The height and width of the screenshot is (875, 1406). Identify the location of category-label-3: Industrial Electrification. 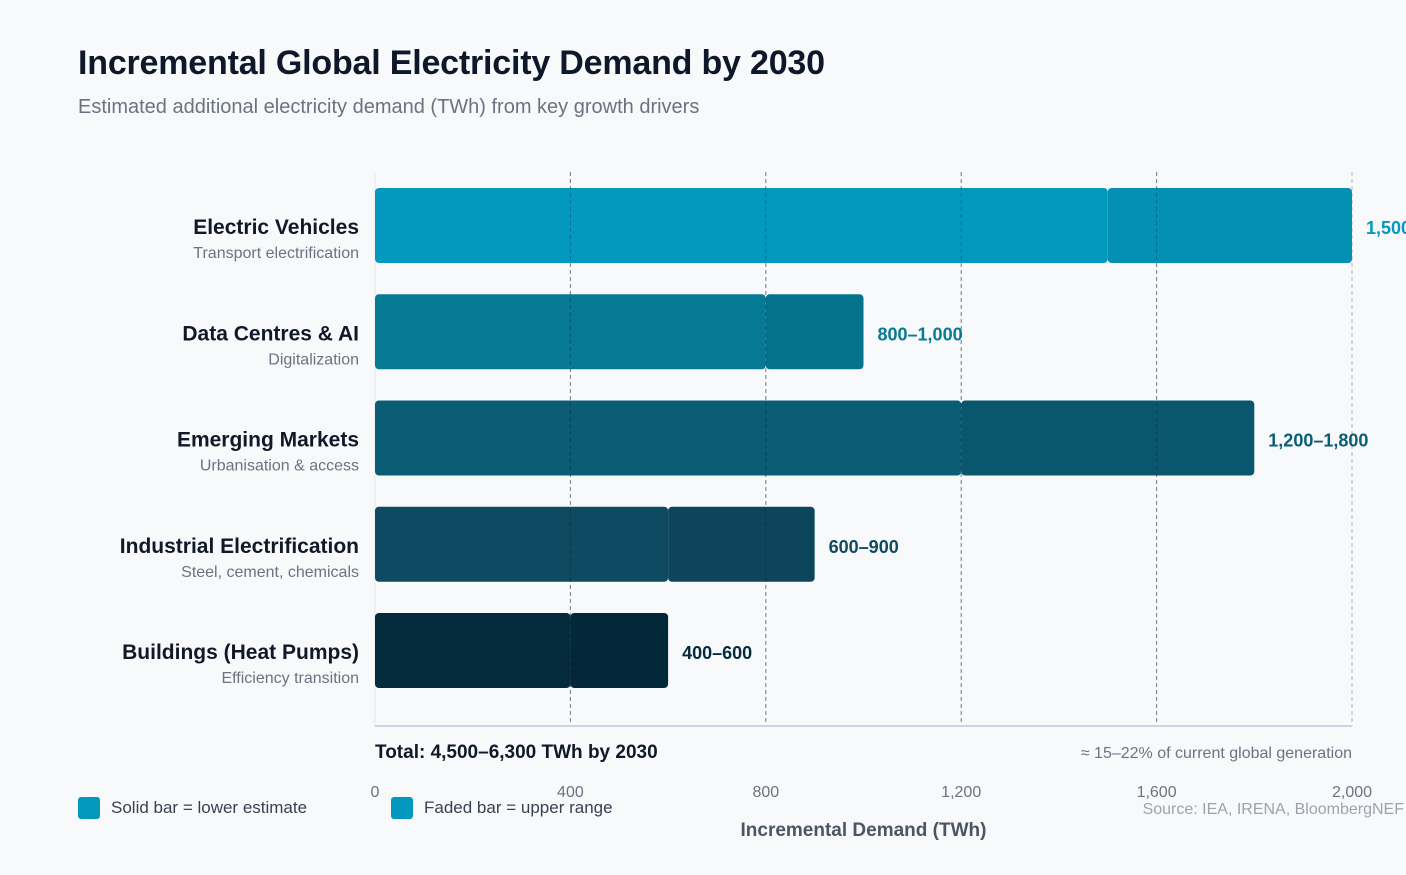
(239, 546).